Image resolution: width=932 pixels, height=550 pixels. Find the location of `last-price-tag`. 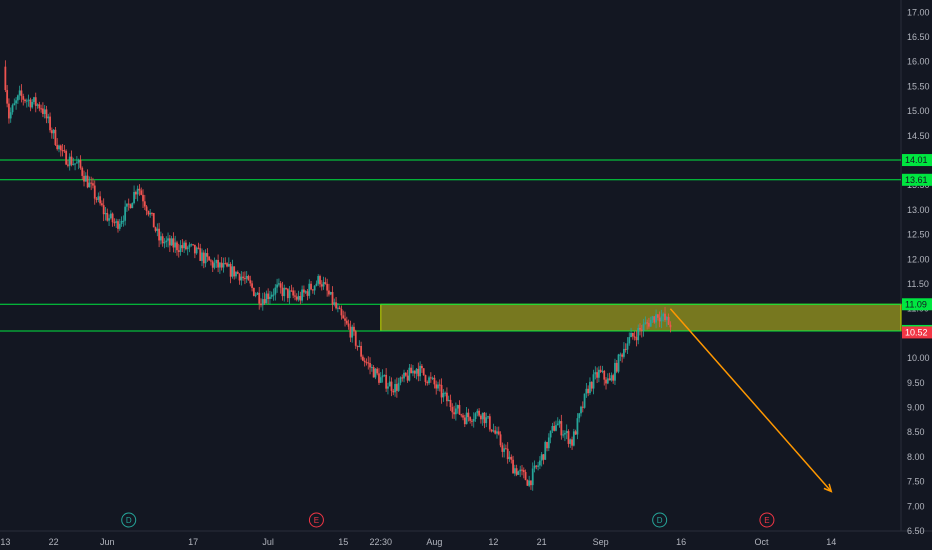

last-price-tag is located at coordinates (917, 332).